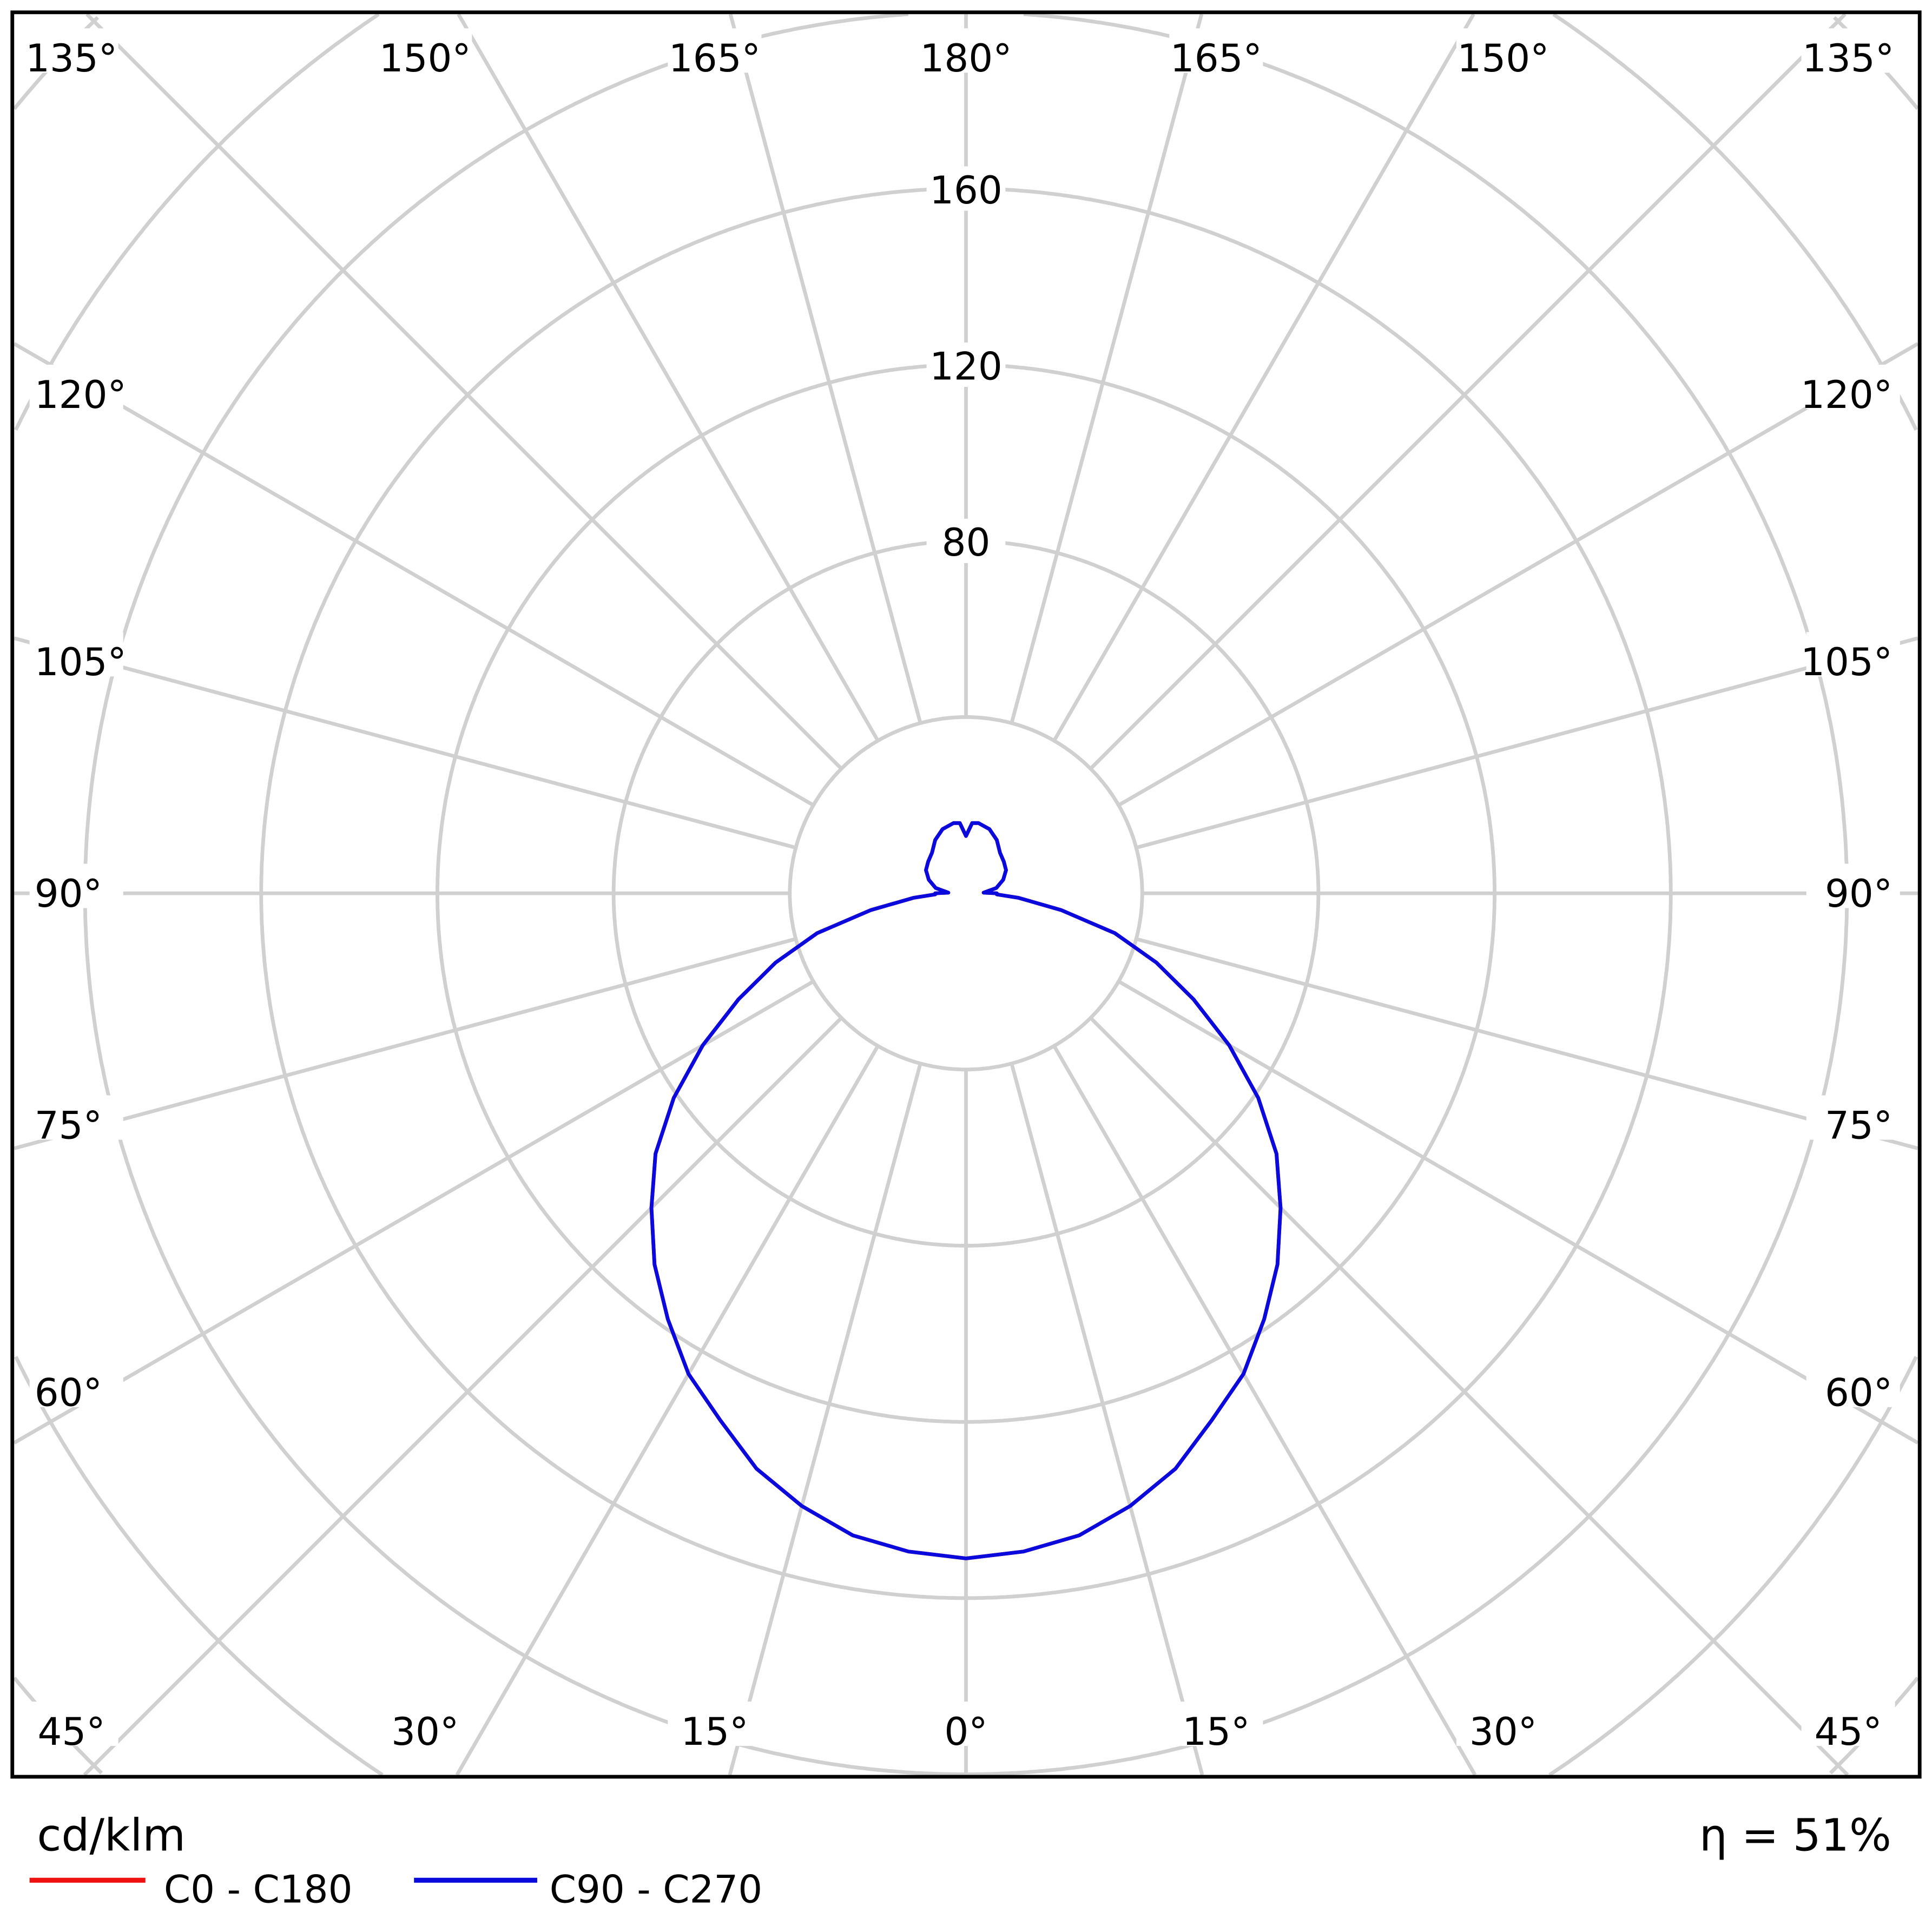  Describe the element at coordinates (966, 190) in the screenshot. I see `radial-tick-label: 160` at that location.